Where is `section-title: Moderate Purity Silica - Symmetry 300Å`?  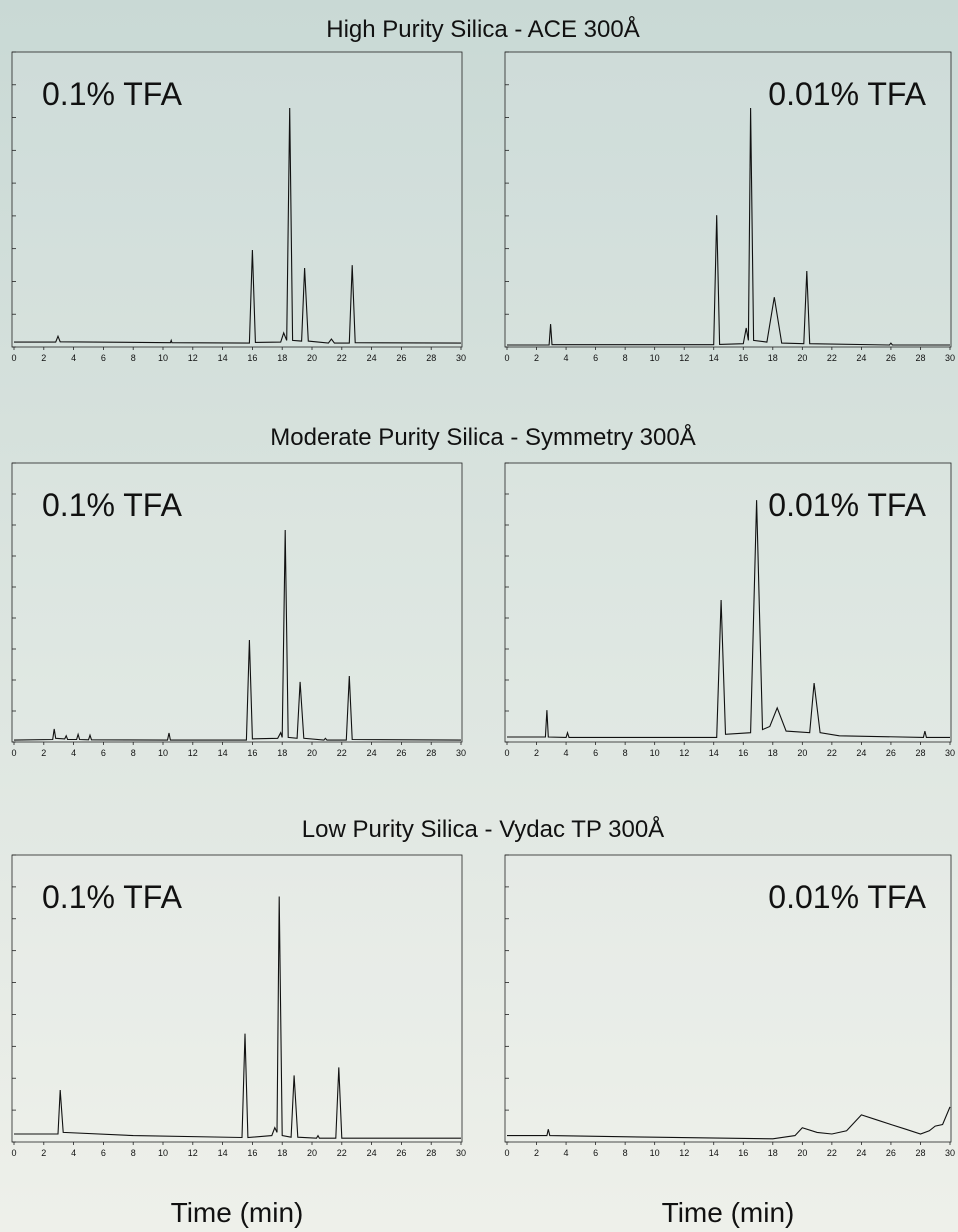 section-title: Moderate Purity Silica - Symmetry 300Å is located at coordinates (482, 437).